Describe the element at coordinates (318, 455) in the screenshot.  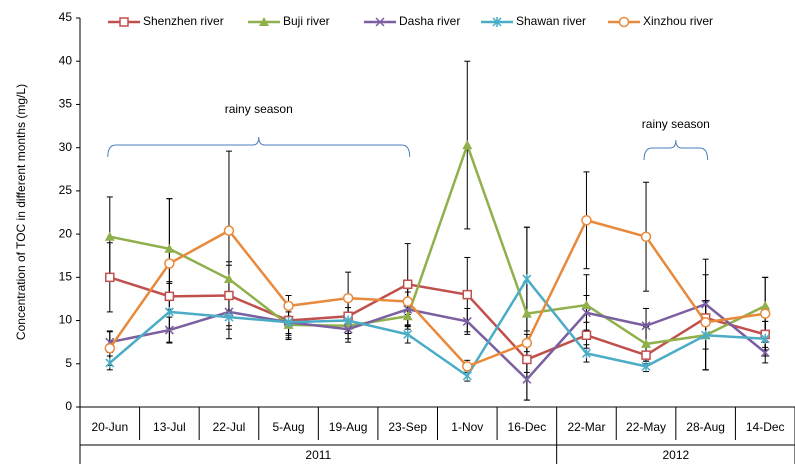
I see `group-label: 2011` at that location.